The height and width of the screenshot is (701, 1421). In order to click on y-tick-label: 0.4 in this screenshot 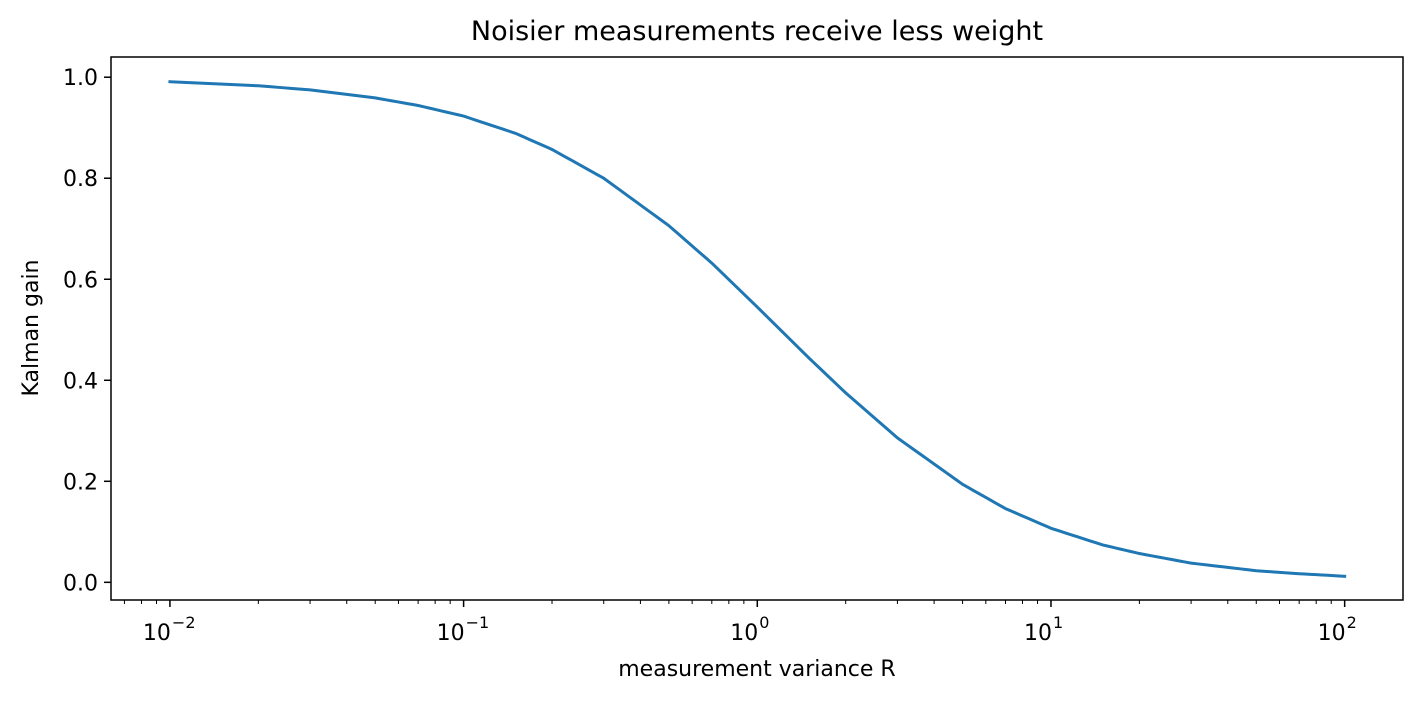, I will do `click(80, 381)`.